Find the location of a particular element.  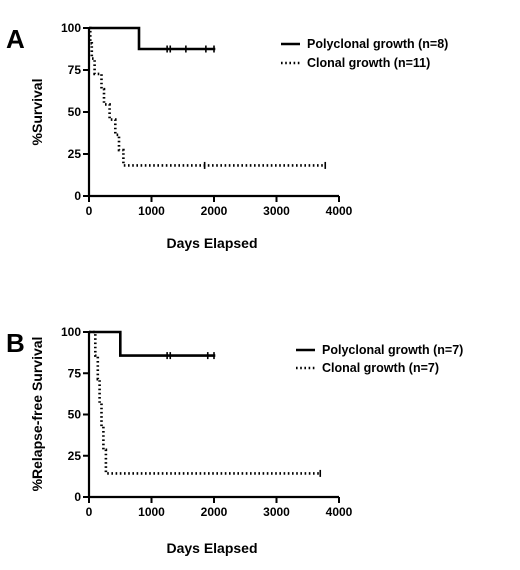

x-tick-label-a: 4000 is located at coordinates (339, 211).